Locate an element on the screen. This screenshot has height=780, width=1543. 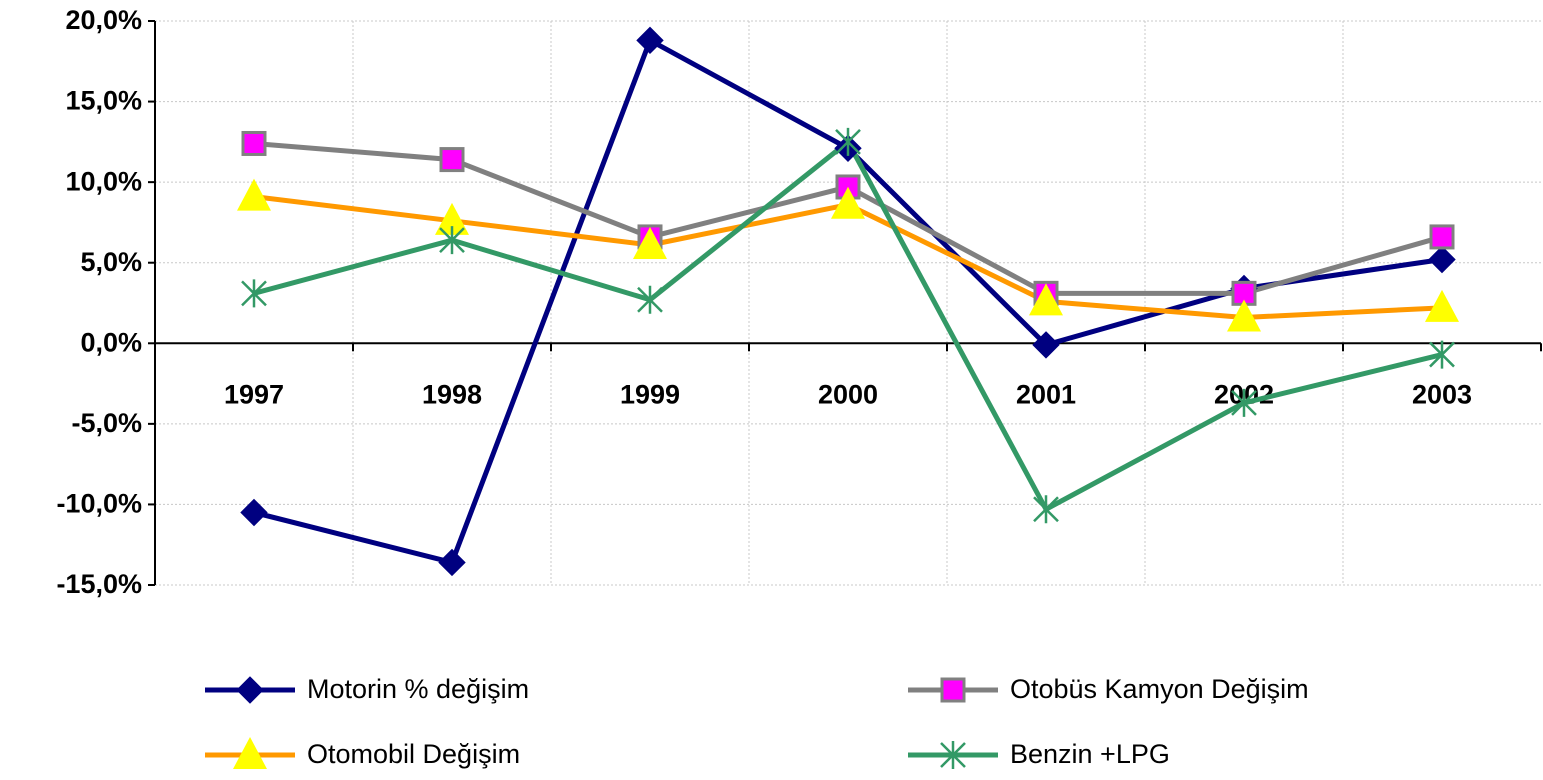
legend-label: Motorin % değişim is located at coordinates (418, 689).